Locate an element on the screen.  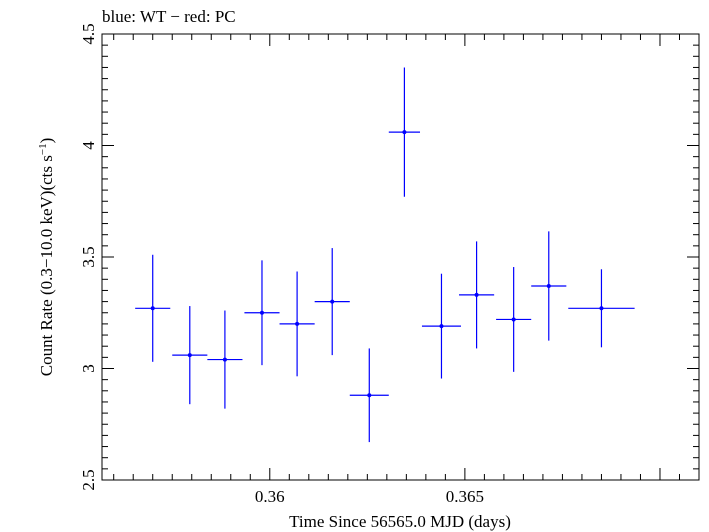
y-axis-label-end: ) is located at coordinates (46, 141).